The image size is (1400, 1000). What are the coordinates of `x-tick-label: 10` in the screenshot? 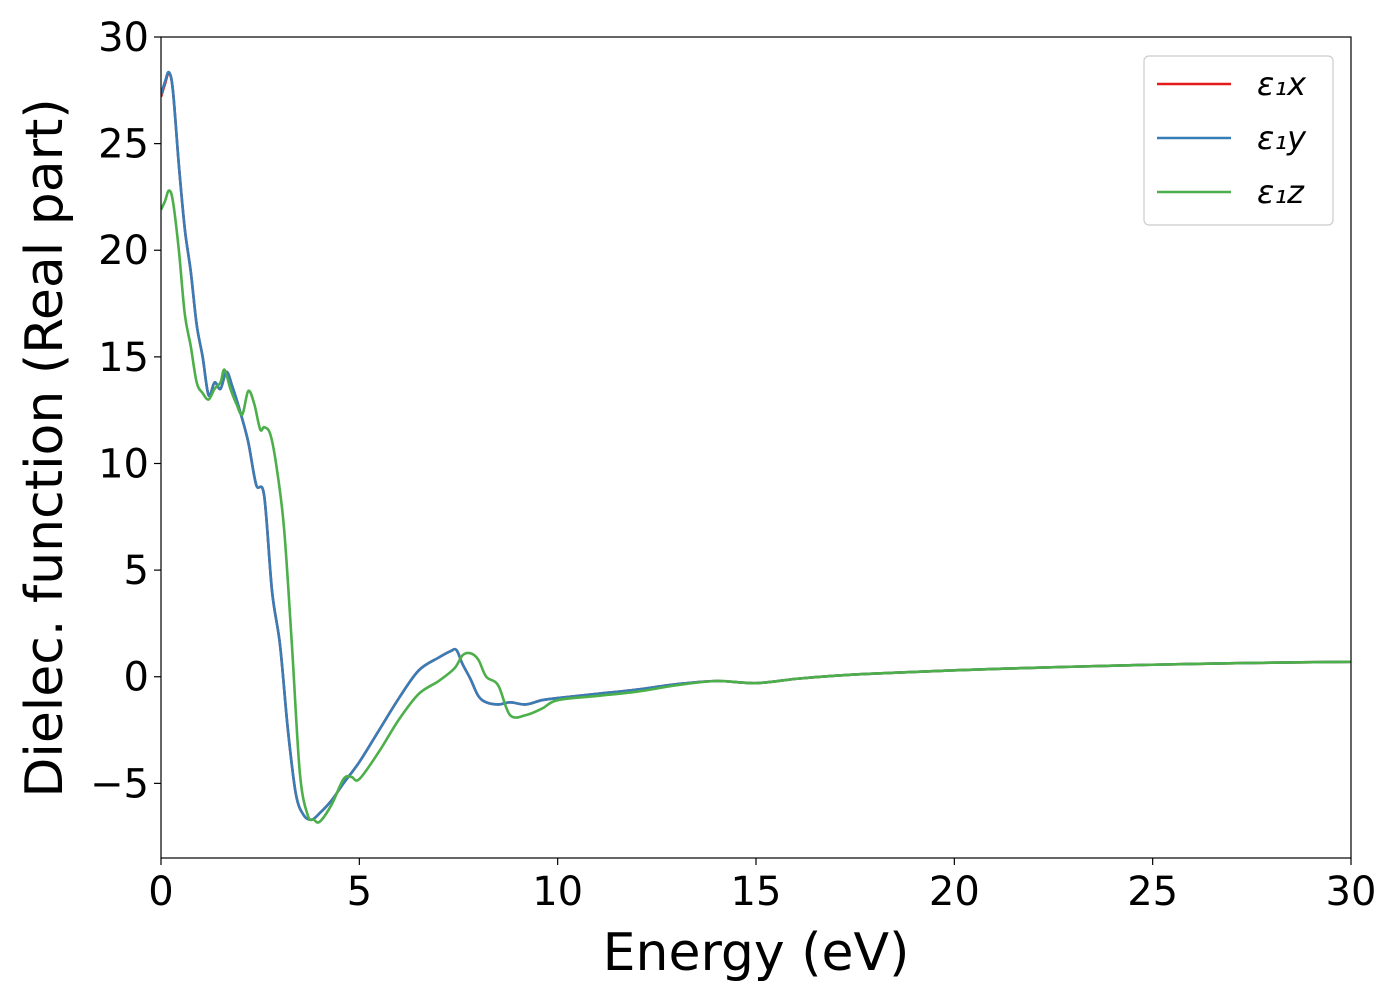 It's located at (557, 892).